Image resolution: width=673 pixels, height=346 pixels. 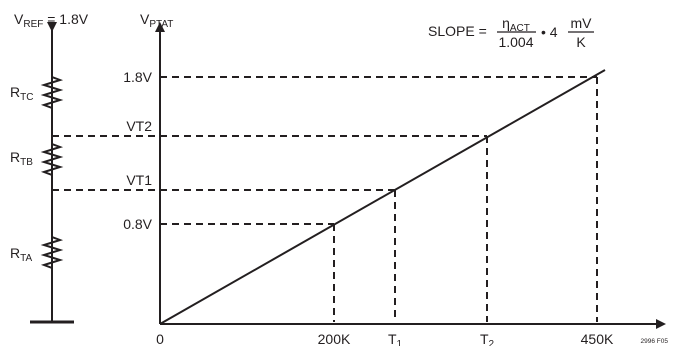 I want to click on x-tick-t2: T2, so click(x=487, y=338).